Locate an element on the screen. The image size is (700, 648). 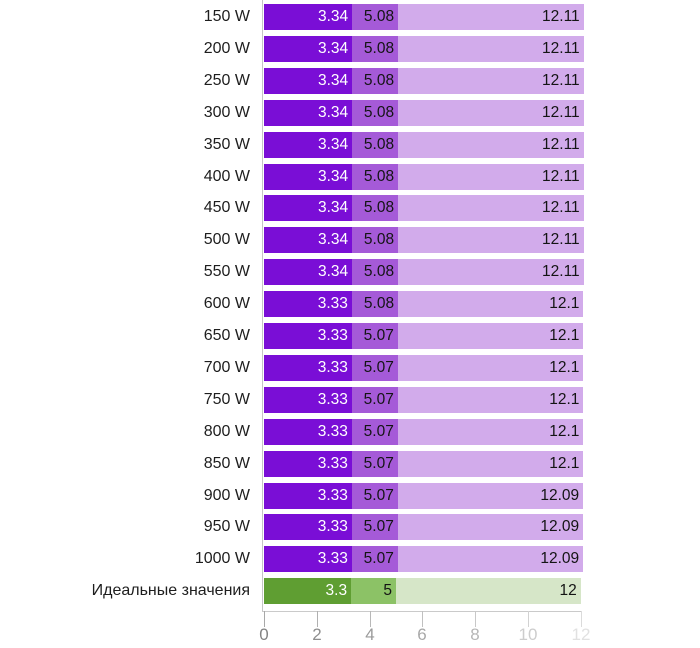
bar-row: 150 W 3.34 5.08 12.11 is located at coordinates (350, 17).